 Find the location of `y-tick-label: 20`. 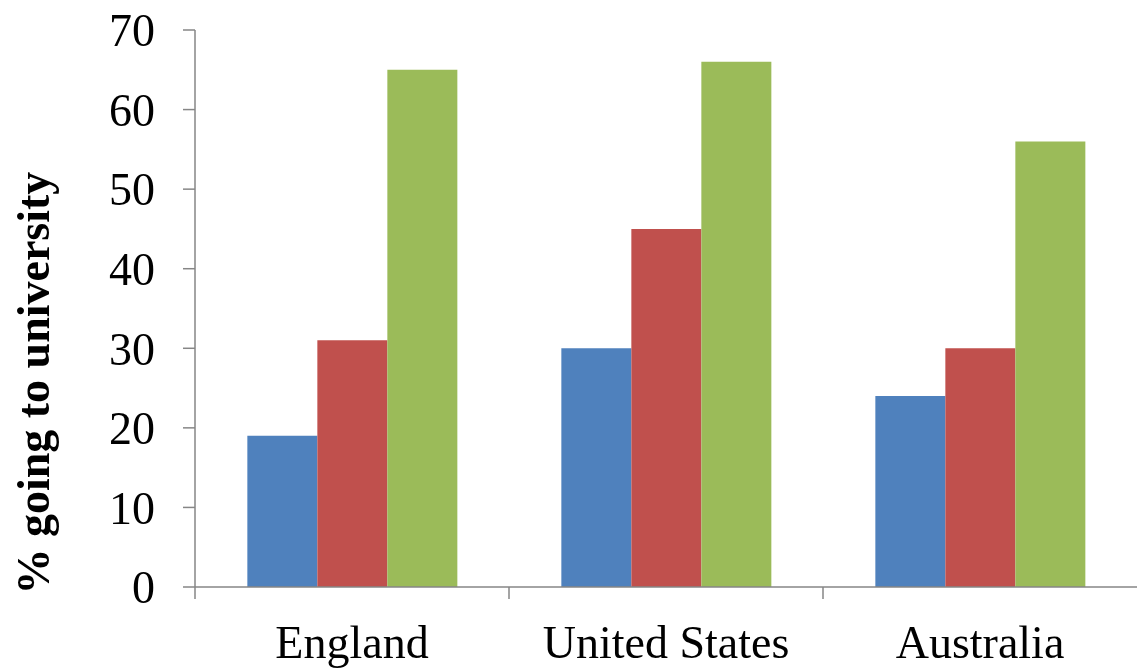

y-tick-label: 20 is located at coordinates (132, 429).